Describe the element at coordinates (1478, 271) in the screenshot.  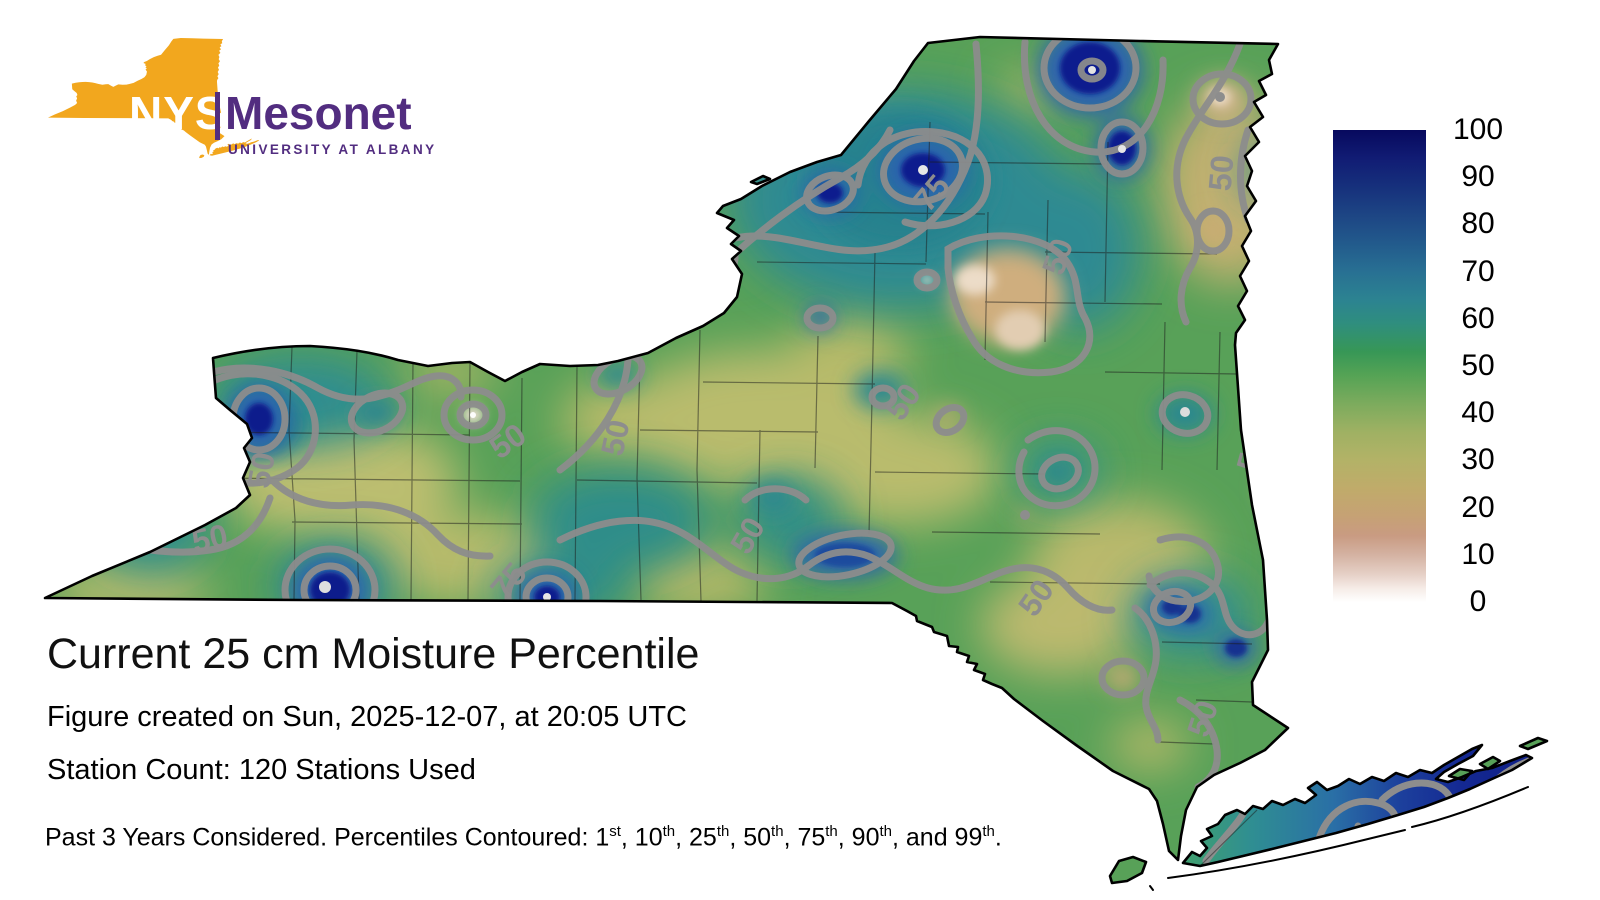
I see `colorbar-tick: 70` at that location.